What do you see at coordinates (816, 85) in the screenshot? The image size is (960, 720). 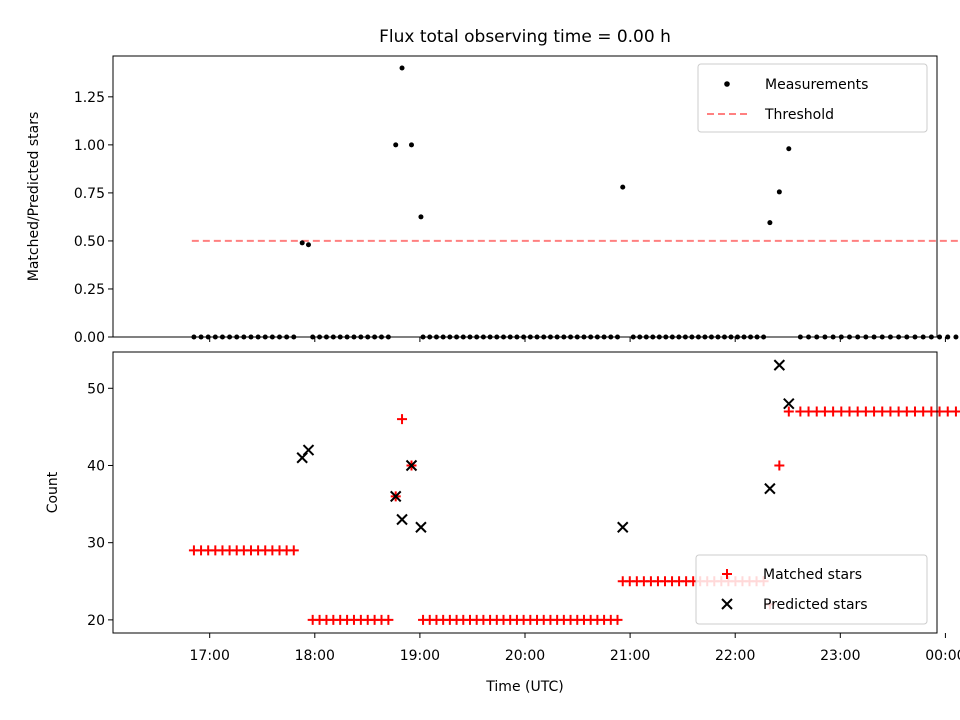 I see `legend-label-measurements: Measurements` at bounding box center [816, 85].